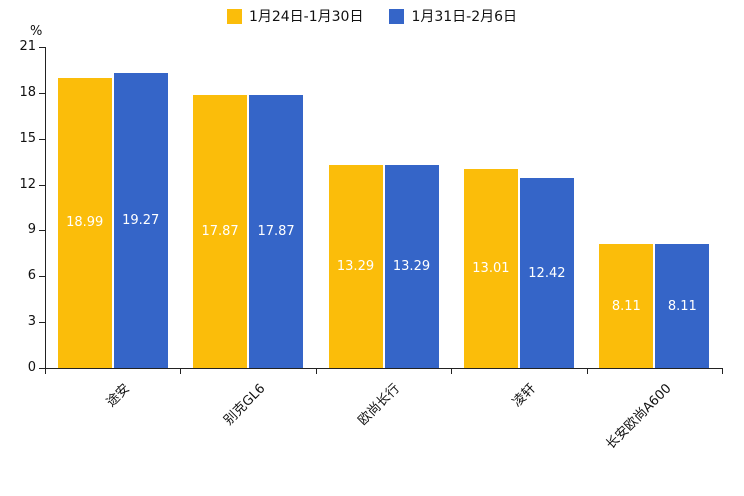 This screenshot has height=496, width=744. What do you see at coordinates (31, 230) in the screenshot?
I see `y-tick-label: 9` at bounding box center [31, 230].